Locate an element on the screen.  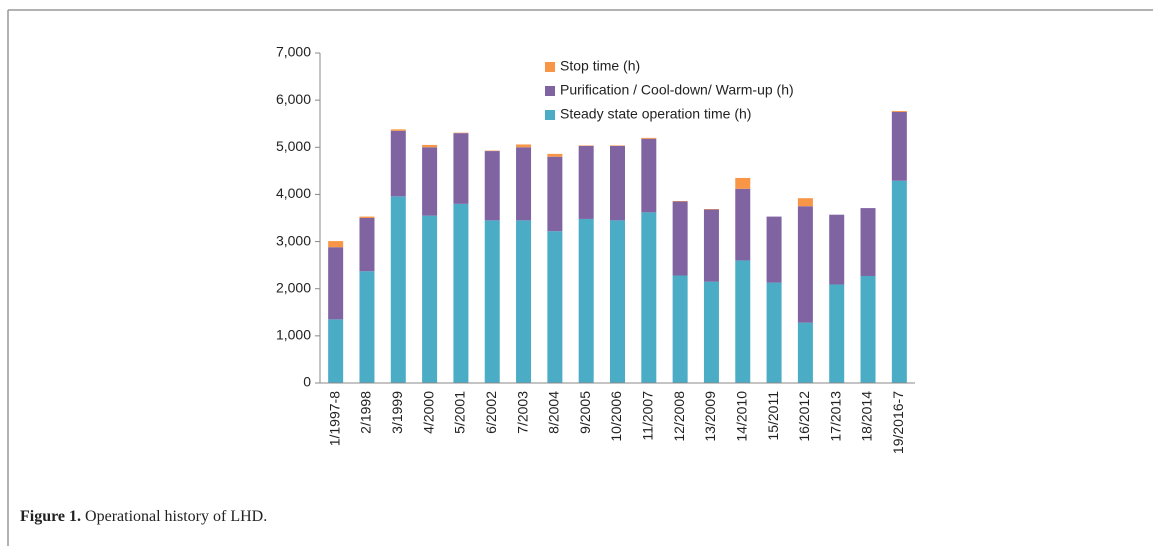
x-tick-label: 17/2013 is located at coordinates (835, 416).